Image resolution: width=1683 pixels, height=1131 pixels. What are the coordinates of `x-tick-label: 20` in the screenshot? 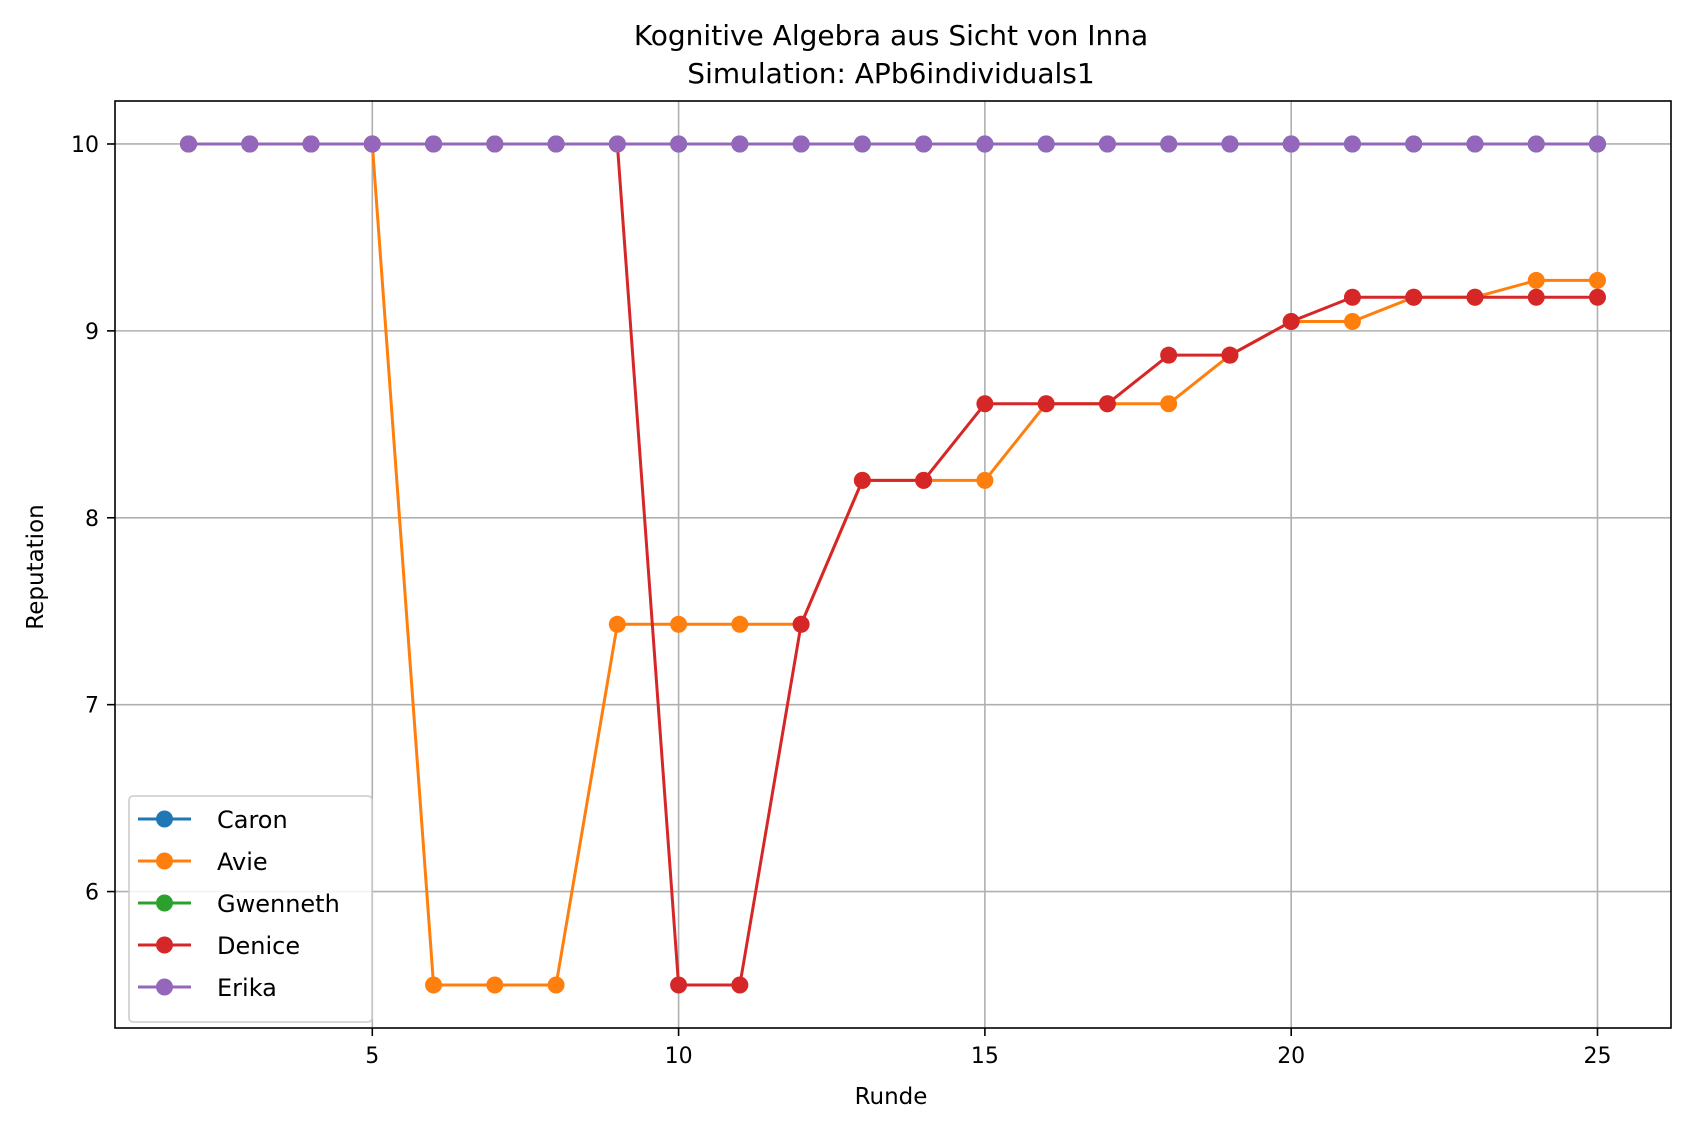 It's located at (1291, 1056).